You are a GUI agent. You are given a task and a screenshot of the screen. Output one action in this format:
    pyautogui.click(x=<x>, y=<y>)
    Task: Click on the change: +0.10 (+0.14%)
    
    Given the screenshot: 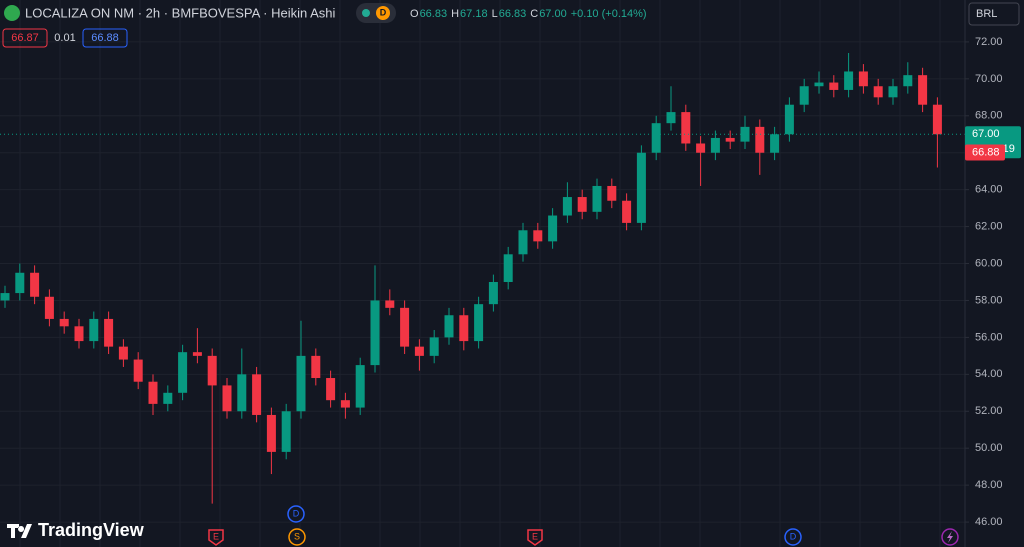 What is the action you would take?
    pyautogui.click(x=609, y=14)
    